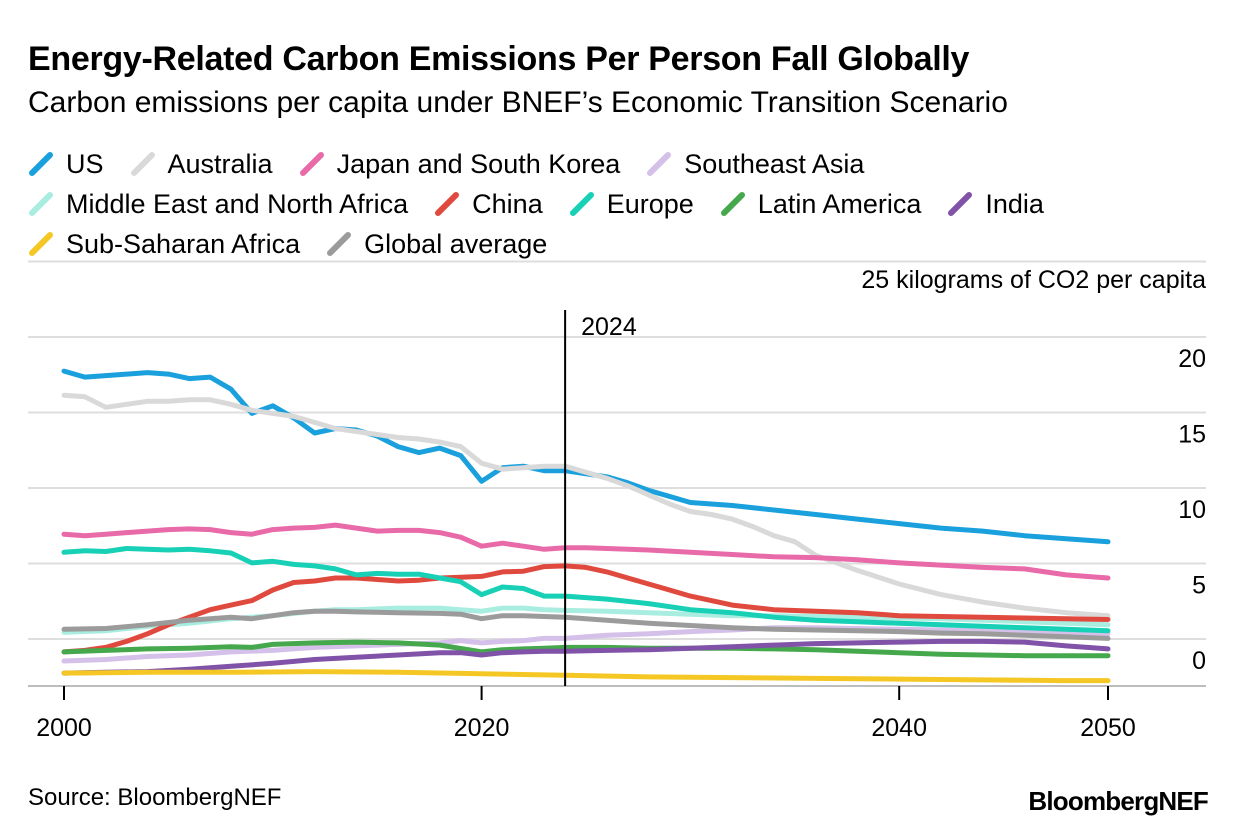  Describe the element at coordinates (1192, 359) in the screenshot. I see `y-tick-label: 20` at that location.